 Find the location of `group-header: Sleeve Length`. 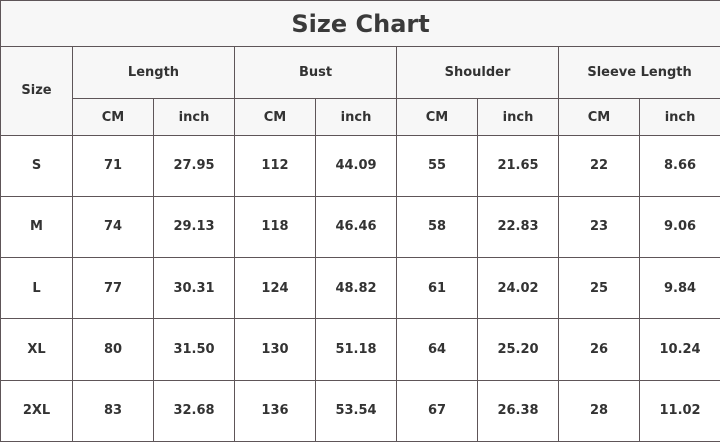

group-header: Sleeve Length is located at coordinates (638, 73).